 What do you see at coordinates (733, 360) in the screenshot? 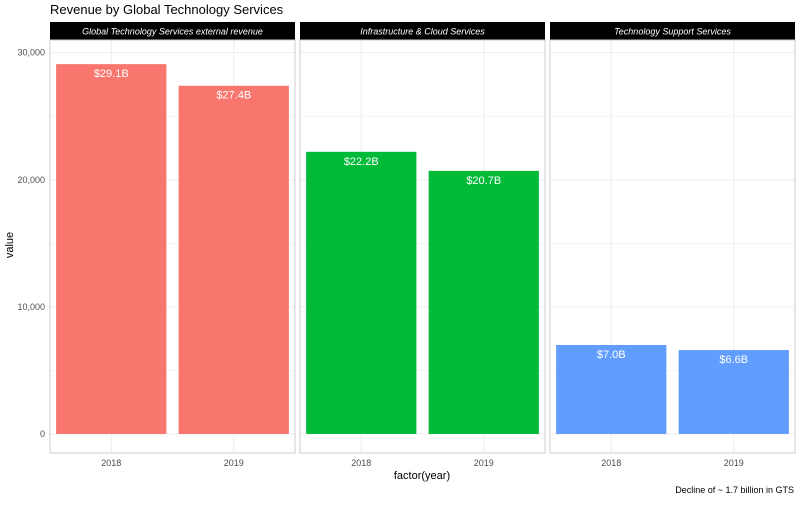
I see `bar-data-label: $6.6B` at bounding box center [733, 360].